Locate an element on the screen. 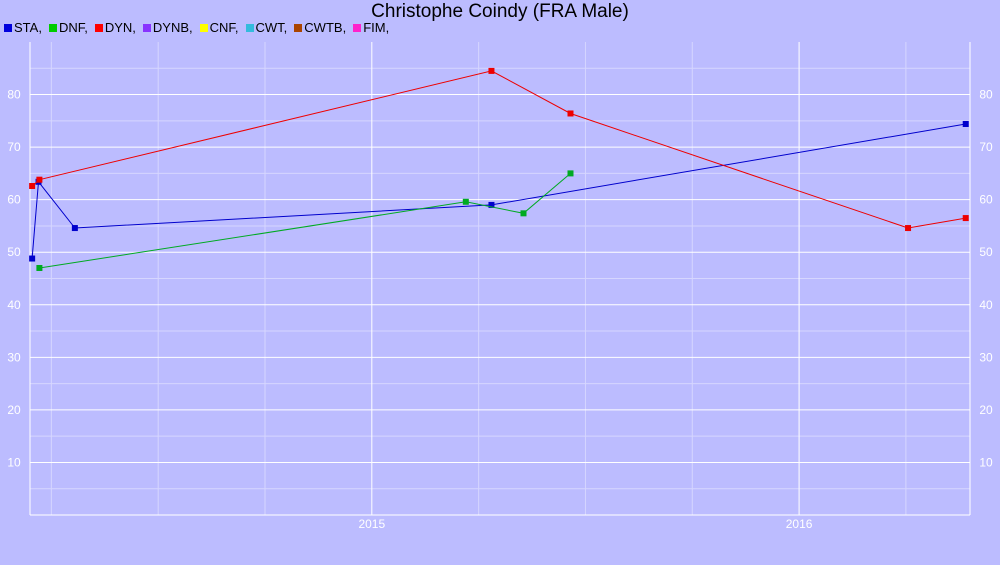 The width and height of the screenshot is (1000, 565). y-tick-label-left: 70 is located at coordinates (14, 147).